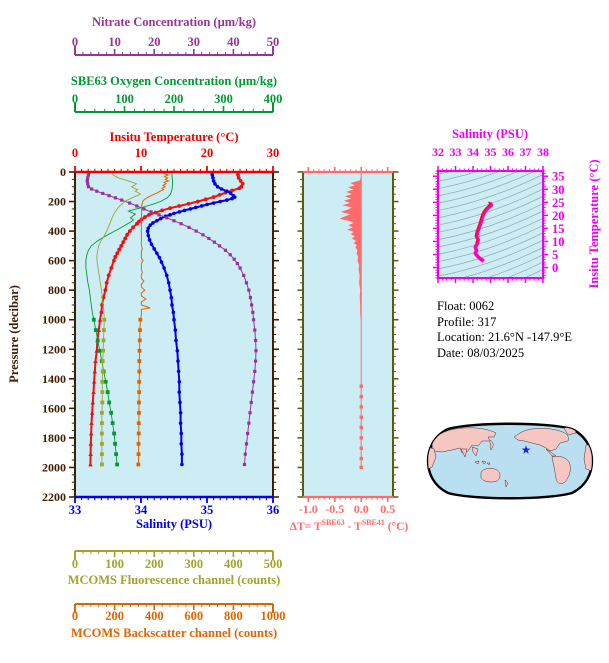  Describe the element at coordinates (467, 321) in the screenshot. I see `profile-number-line: Profile: 317` at that location.